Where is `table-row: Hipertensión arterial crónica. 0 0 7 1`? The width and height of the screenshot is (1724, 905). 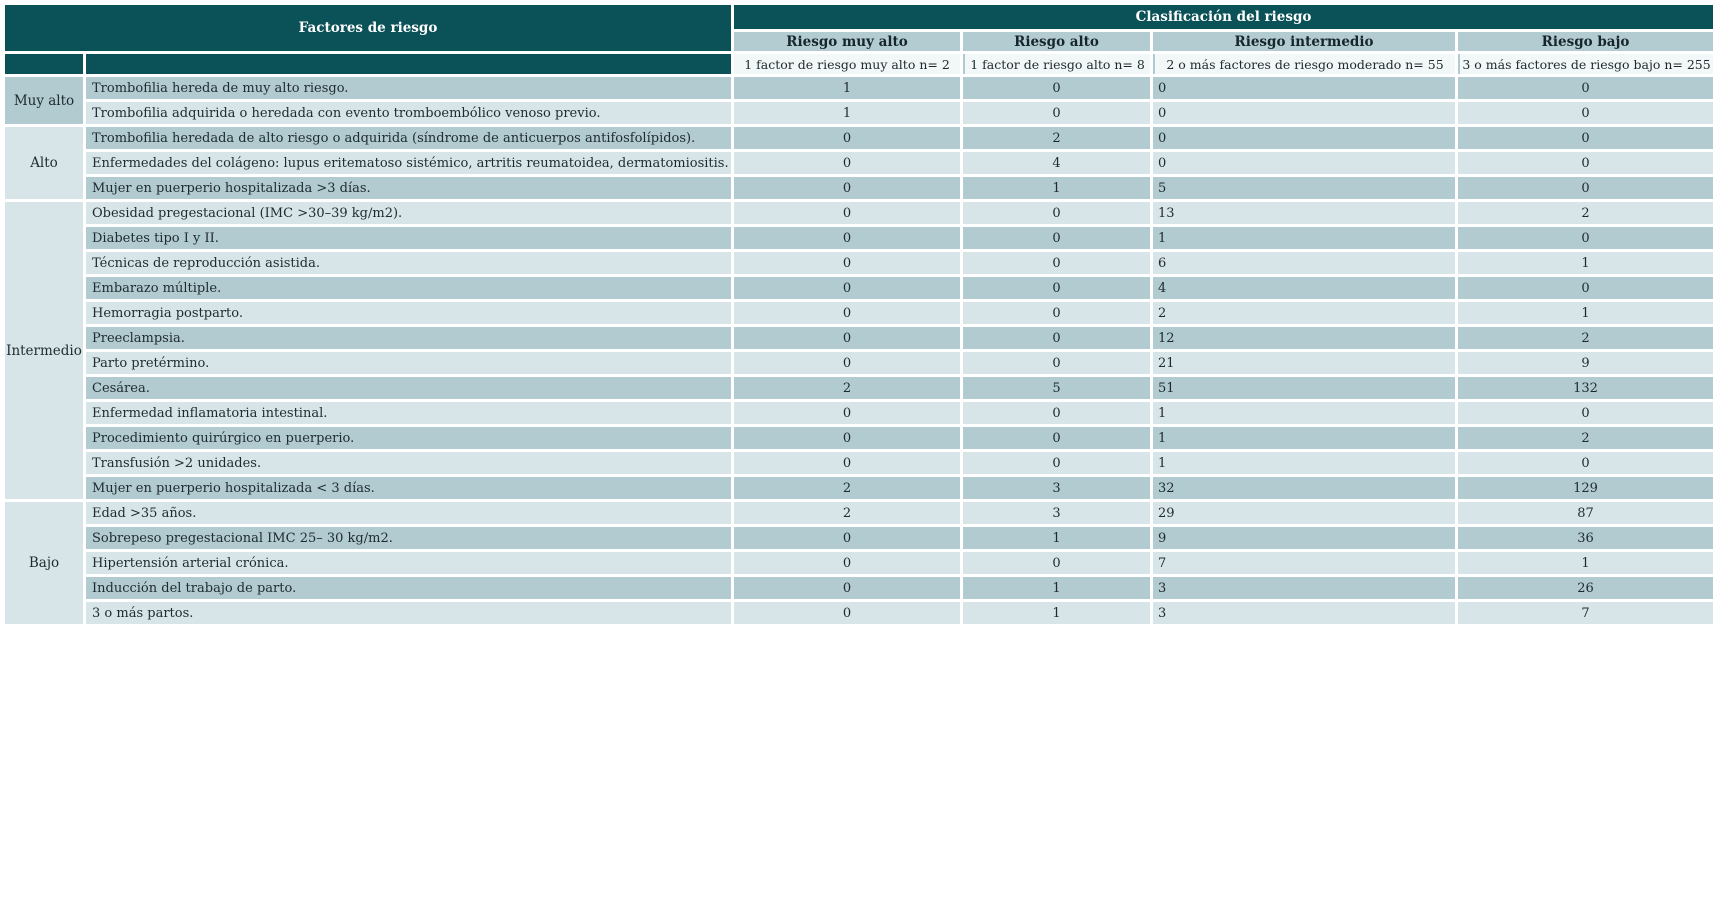
table-row: Hipertensión arterial crónica. 0 0 7 1 is located at coordinates (859, 563).